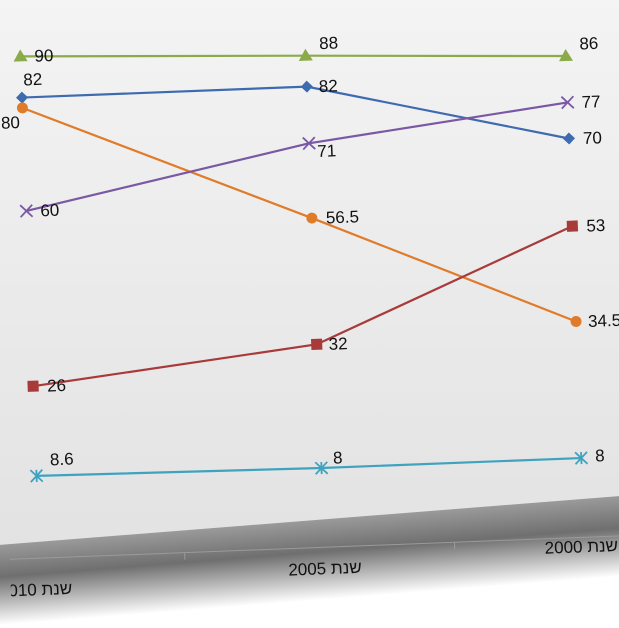 This screenshot has width=619, height=628. I want to click on data-label-s1-p2: 88, so click(329, 43).